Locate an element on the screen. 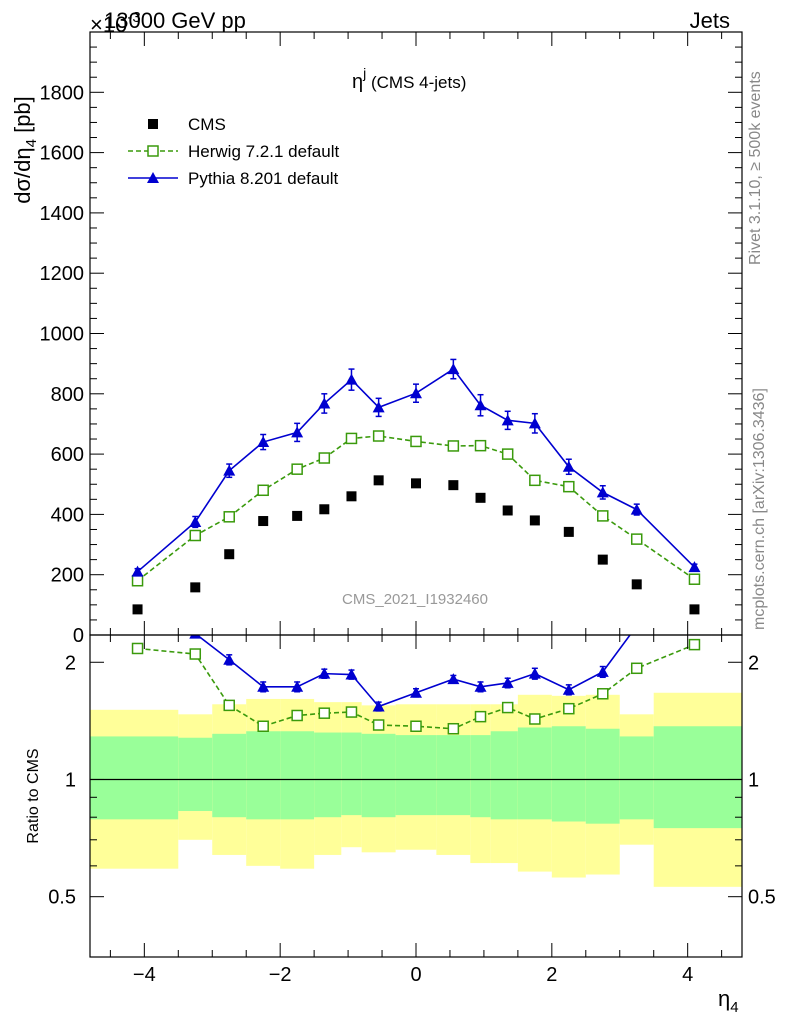  x-tick-label: 0 is located at coordinates (415, 975).